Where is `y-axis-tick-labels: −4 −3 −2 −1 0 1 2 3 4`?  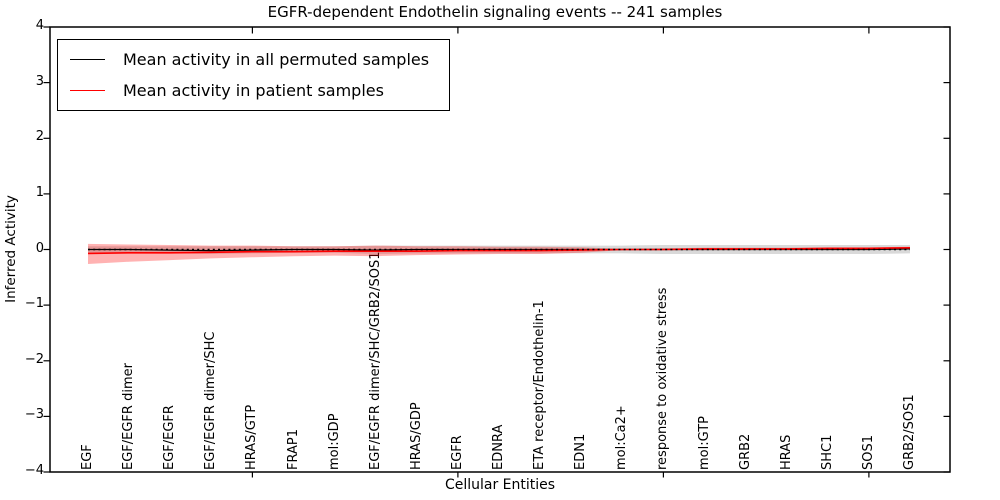 y-axis-tick-labels: −4 −3 −2 −1 0 1 2 3 4 is located at coordinates (22, 248).